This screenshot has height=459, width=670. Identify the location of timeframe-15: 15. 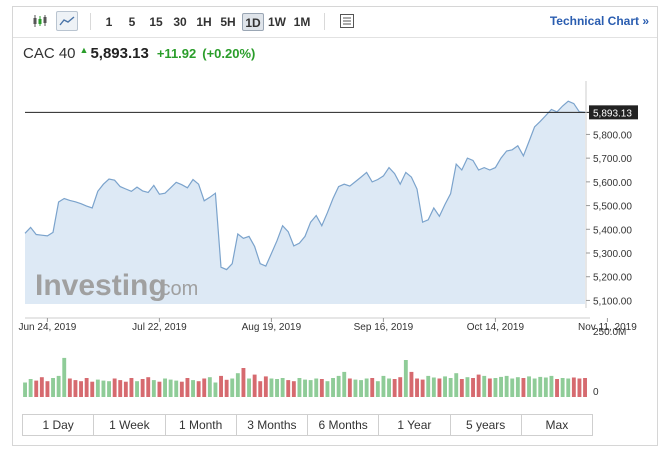
(156, 22).